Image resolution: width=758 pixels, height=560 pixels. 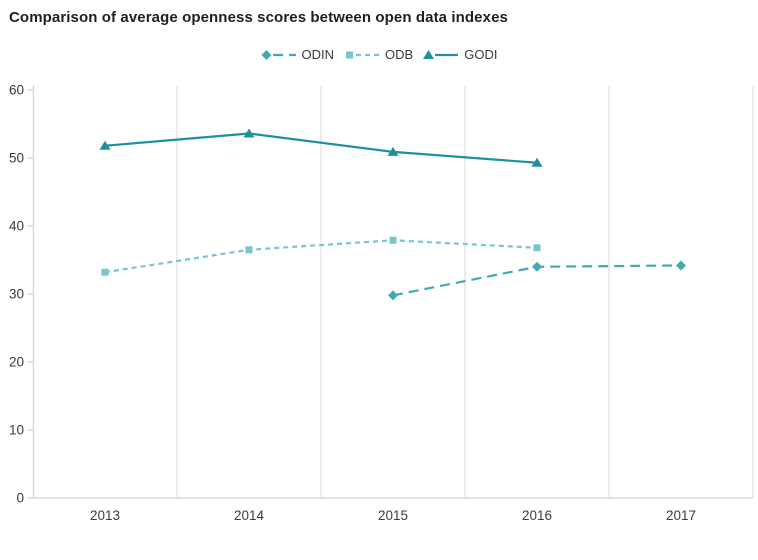 I want to click on series-odb, so click(x=321, y=256).